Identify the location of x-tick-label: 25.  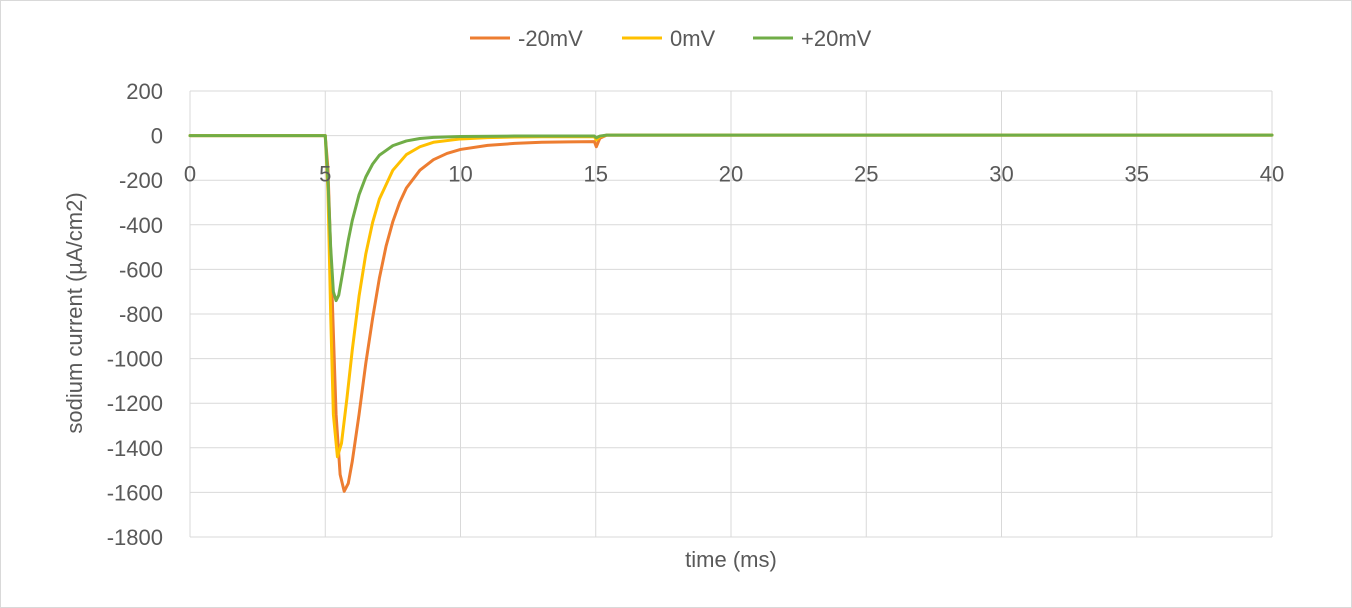
(866, 174).